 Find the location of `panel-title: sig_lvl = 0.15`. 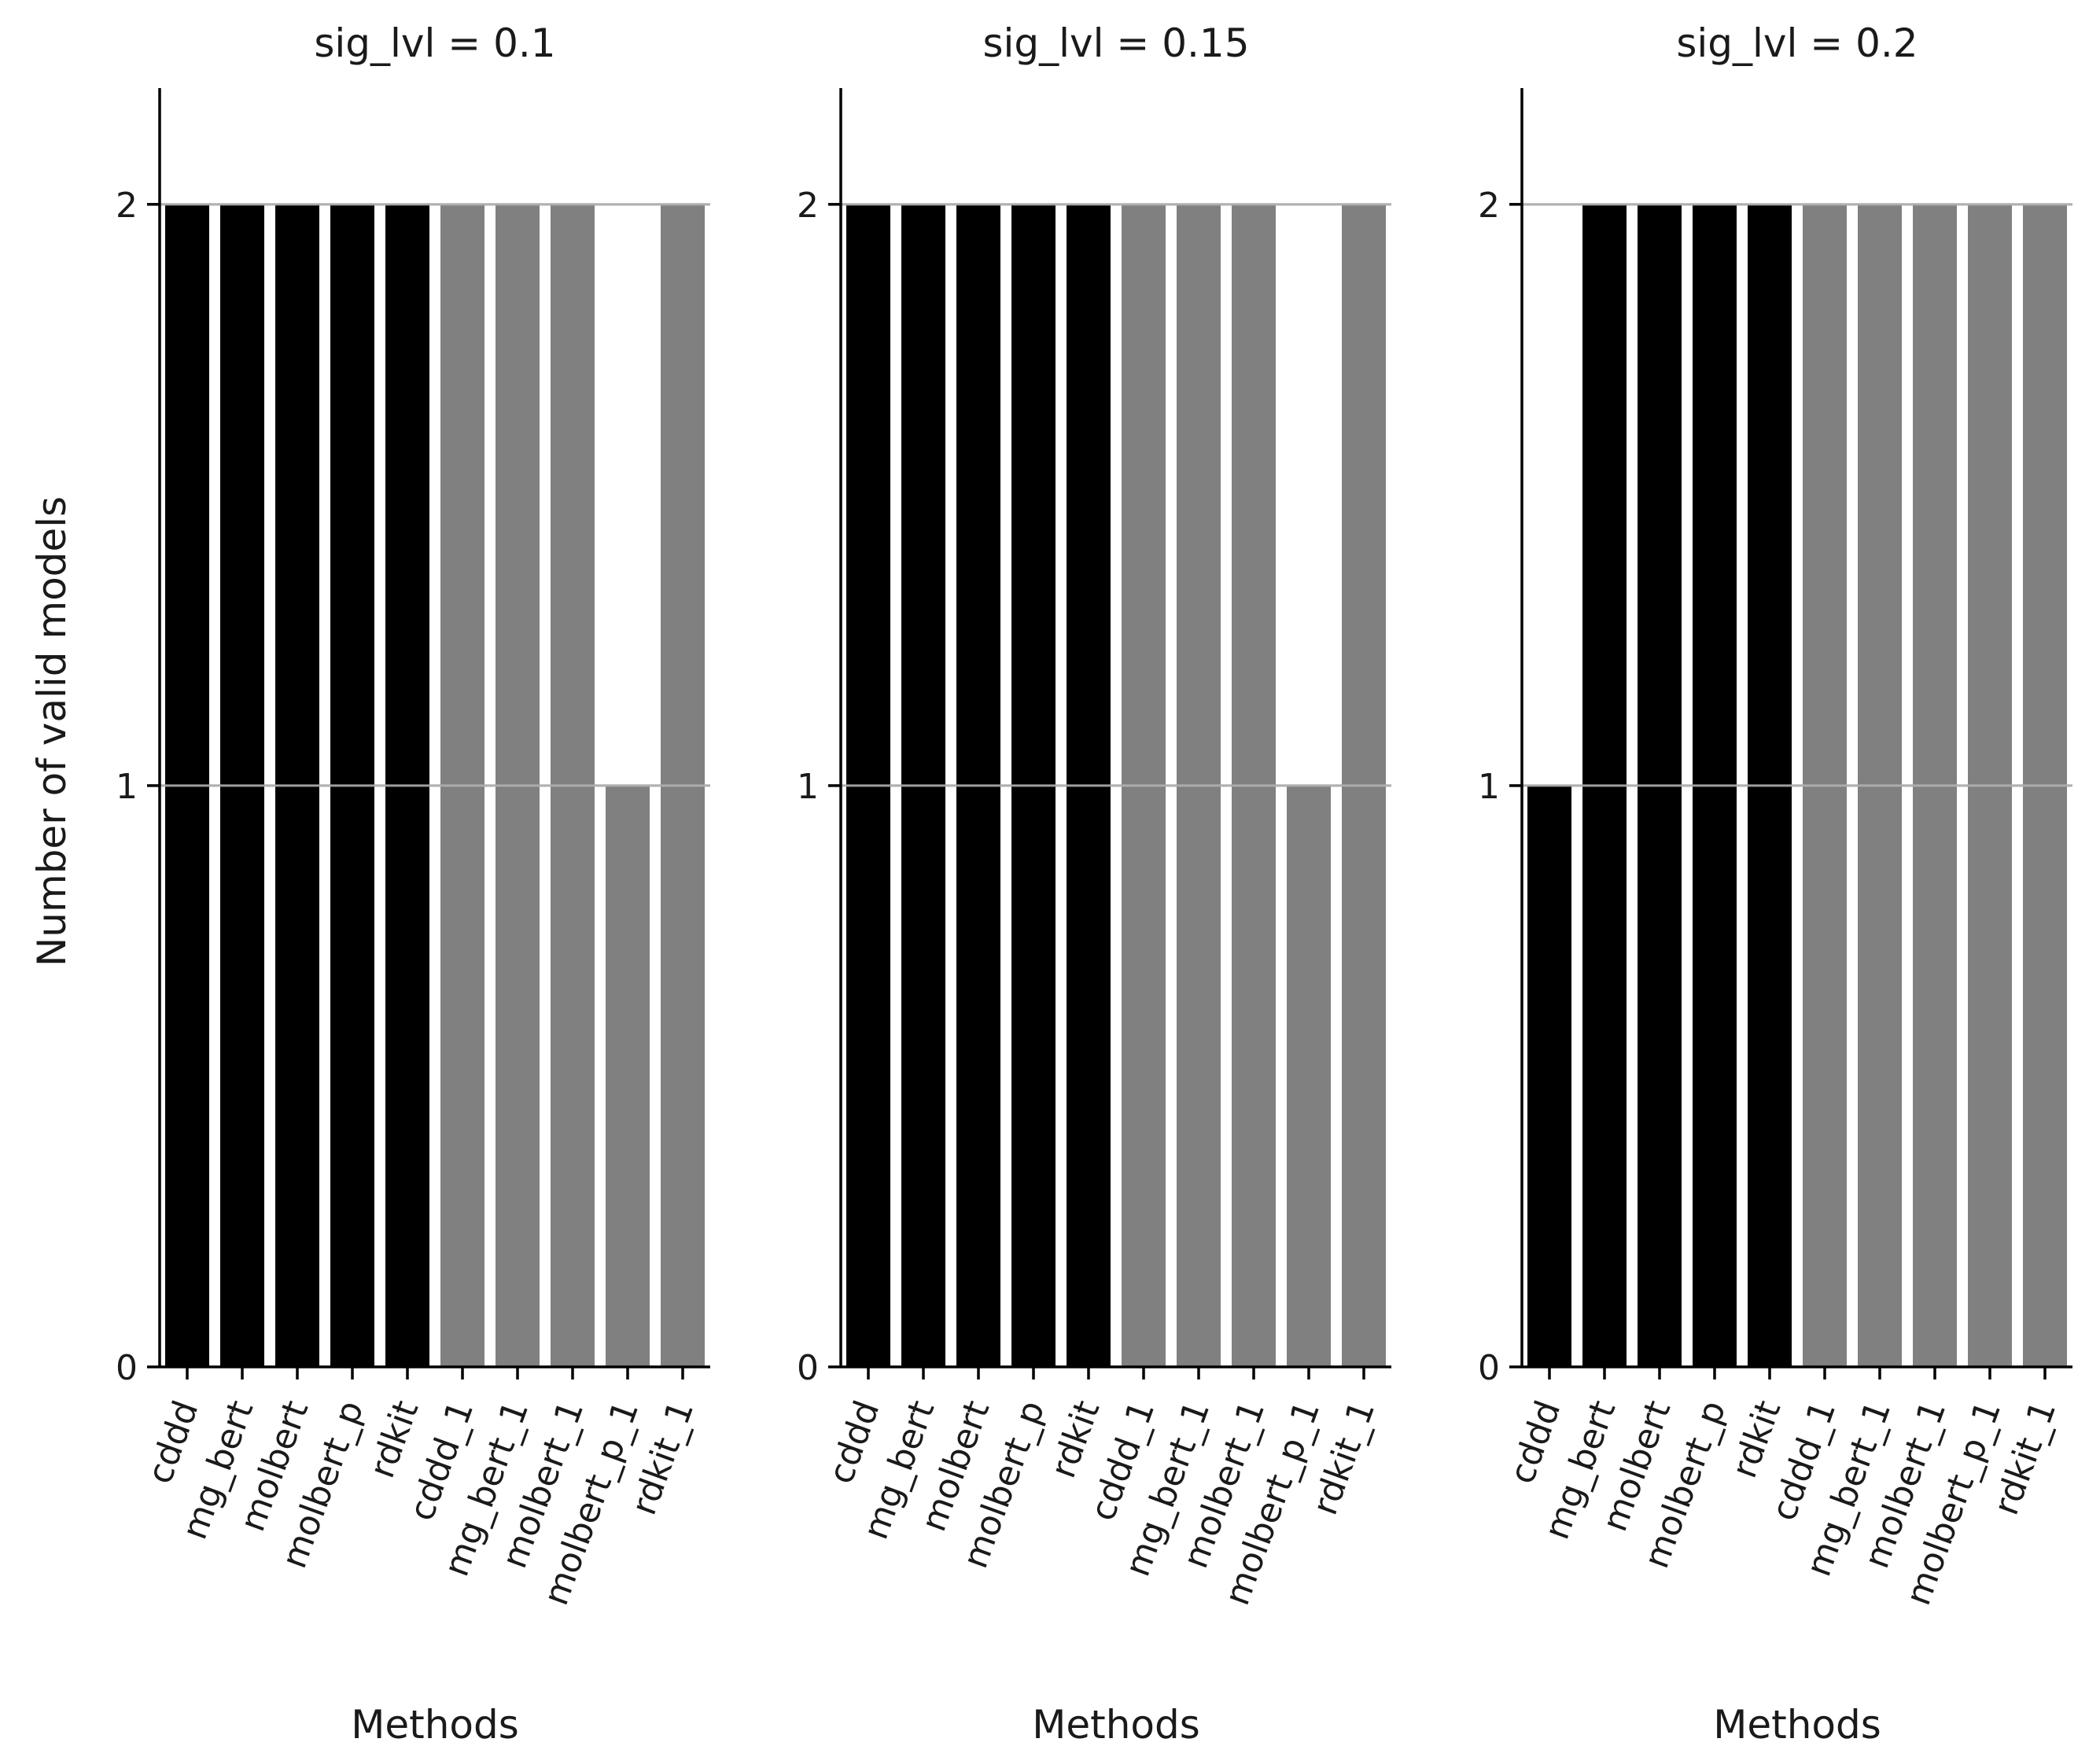

panel-title: sig_lvl = 0.15 is located at coordinates (1115, 43).